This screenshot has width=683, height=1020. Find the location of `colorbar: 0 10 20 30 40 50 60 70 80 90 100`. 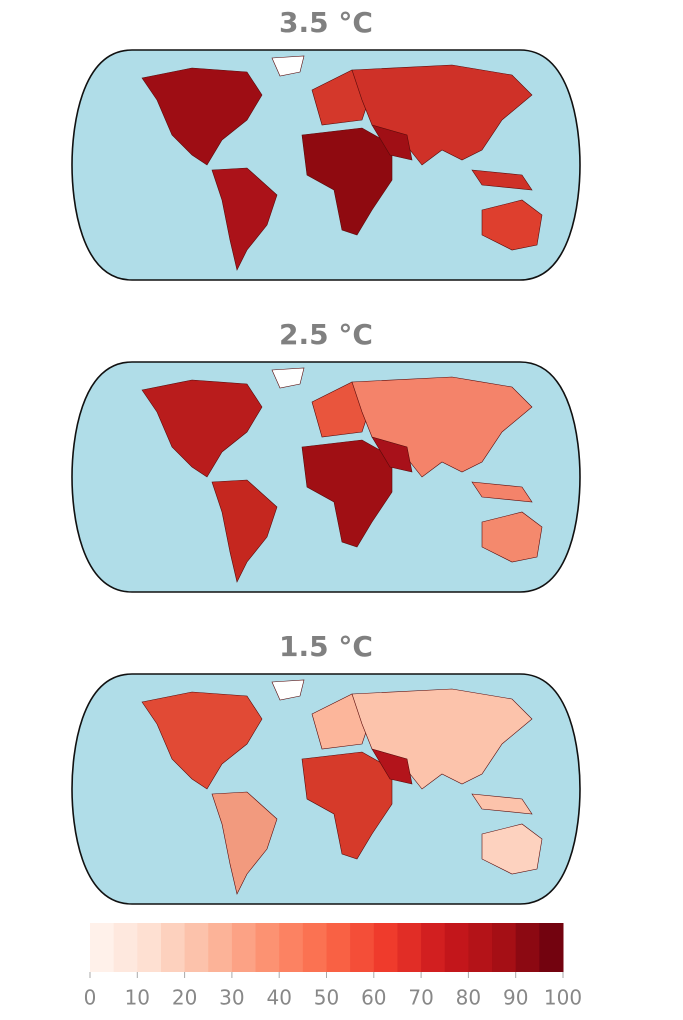

colorbar: 0 10 20 30 40 50 60 70 80 90 100 is located at coordinates (333, 966).